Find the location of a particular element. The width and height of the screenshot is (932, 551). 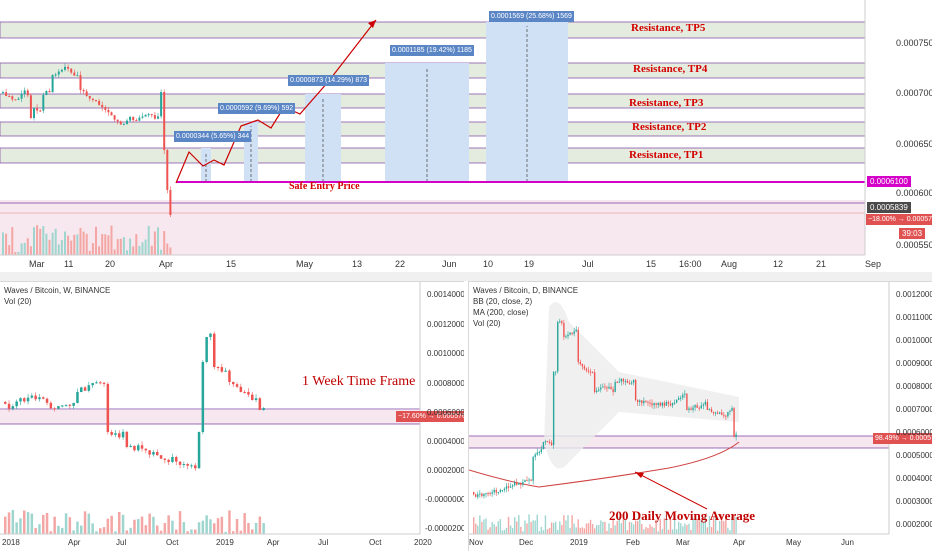

x-tick: 2019 is located at coordinates (225, 542).